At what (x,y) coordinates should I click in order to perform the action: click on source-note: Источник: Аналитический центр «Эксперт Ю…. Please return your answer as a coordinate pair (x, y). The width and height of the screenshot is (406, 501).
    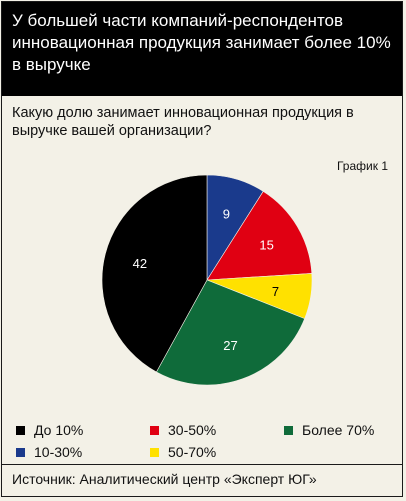
    Looking at the image, I should click on (202, 480).